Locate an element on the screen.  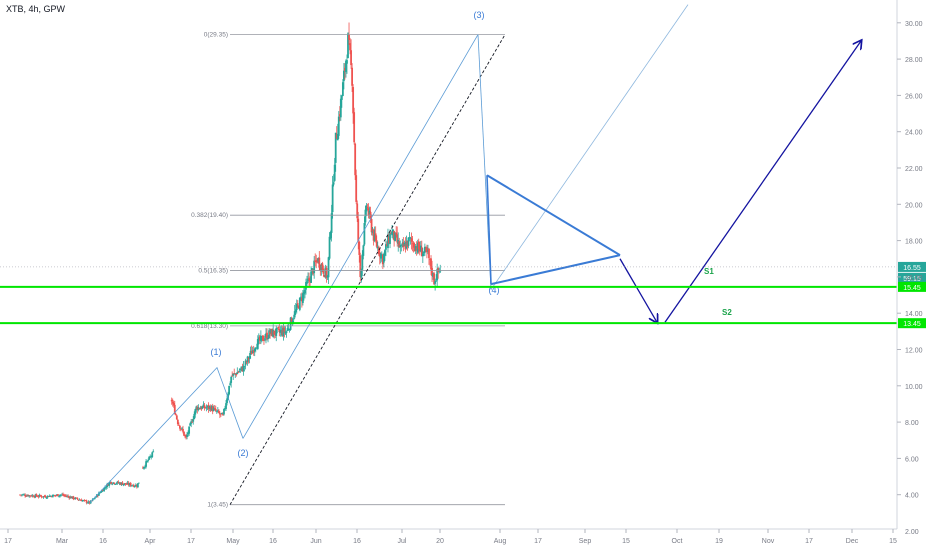
x-tick-label: 16 is located at coordinates (357, 541).